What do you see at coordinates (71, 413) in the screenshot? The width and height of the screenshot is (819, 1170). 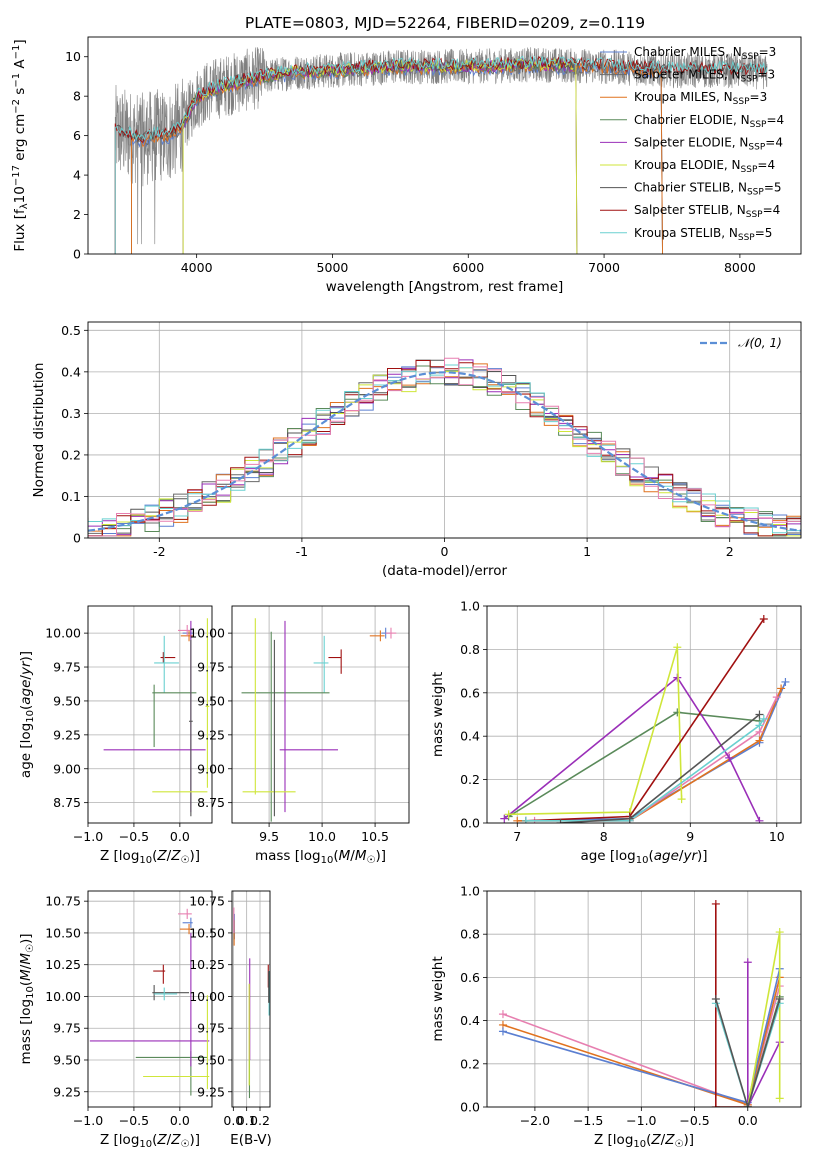 I see `y-tick-label: 0.3` at bounding box center [71, 413].